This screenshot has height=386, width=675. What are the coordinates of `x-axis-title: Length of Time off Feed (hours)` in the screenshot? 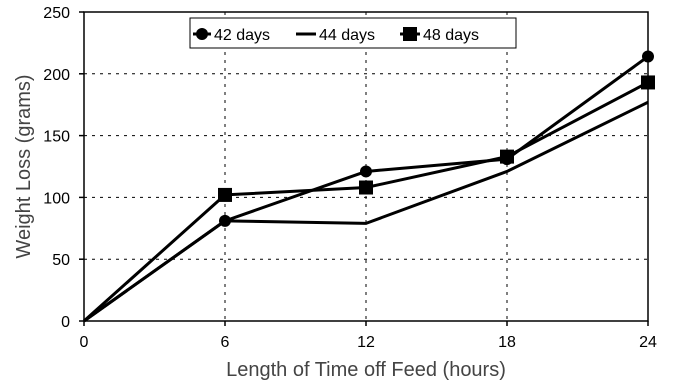 It's located at (366, 370).